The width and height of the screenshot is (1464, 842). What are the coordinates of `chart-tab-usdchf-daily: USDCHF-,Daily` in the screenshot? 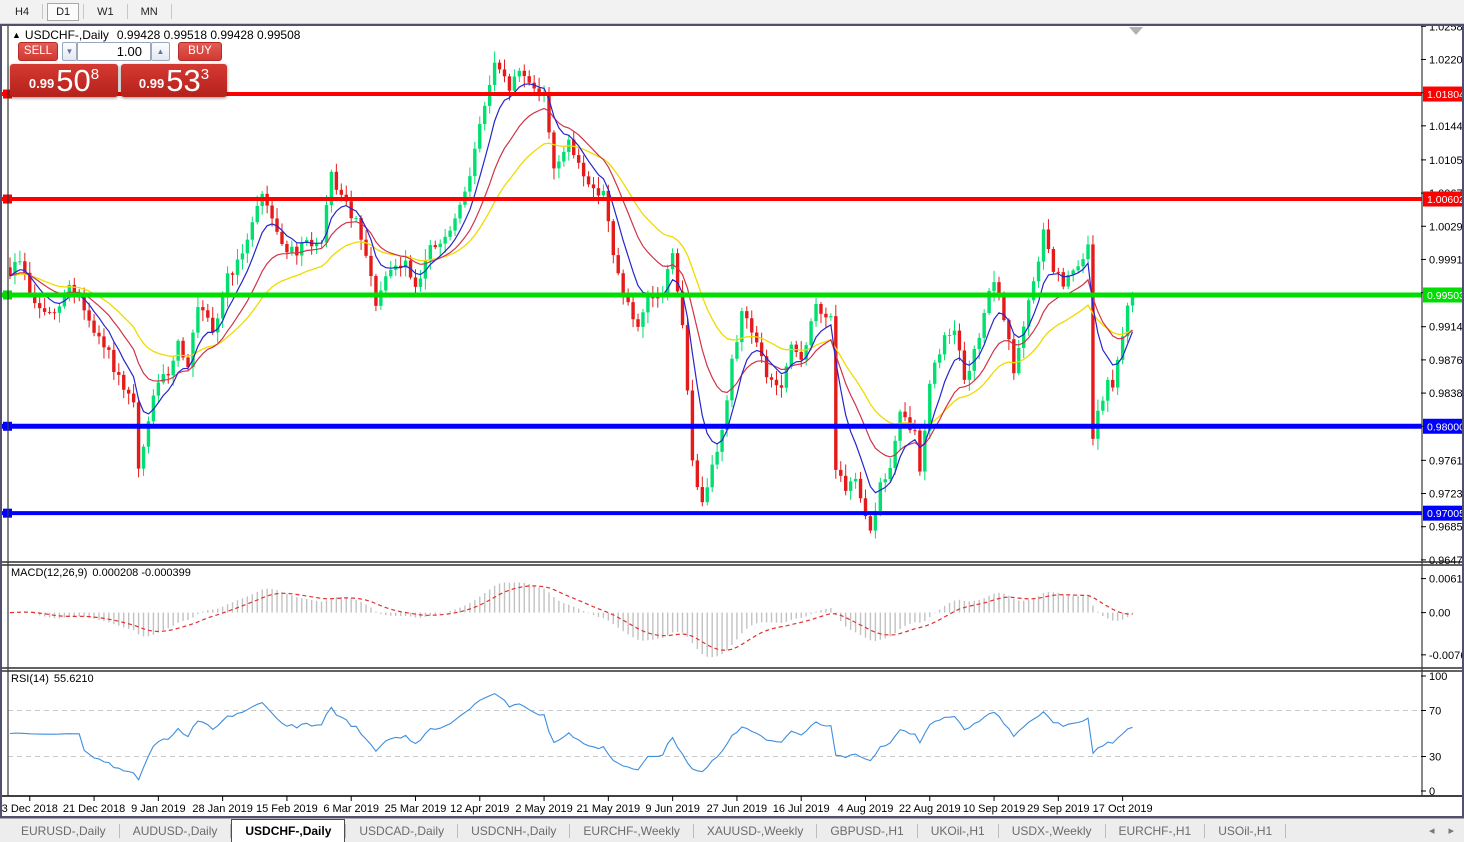 It's located at (288, 830).